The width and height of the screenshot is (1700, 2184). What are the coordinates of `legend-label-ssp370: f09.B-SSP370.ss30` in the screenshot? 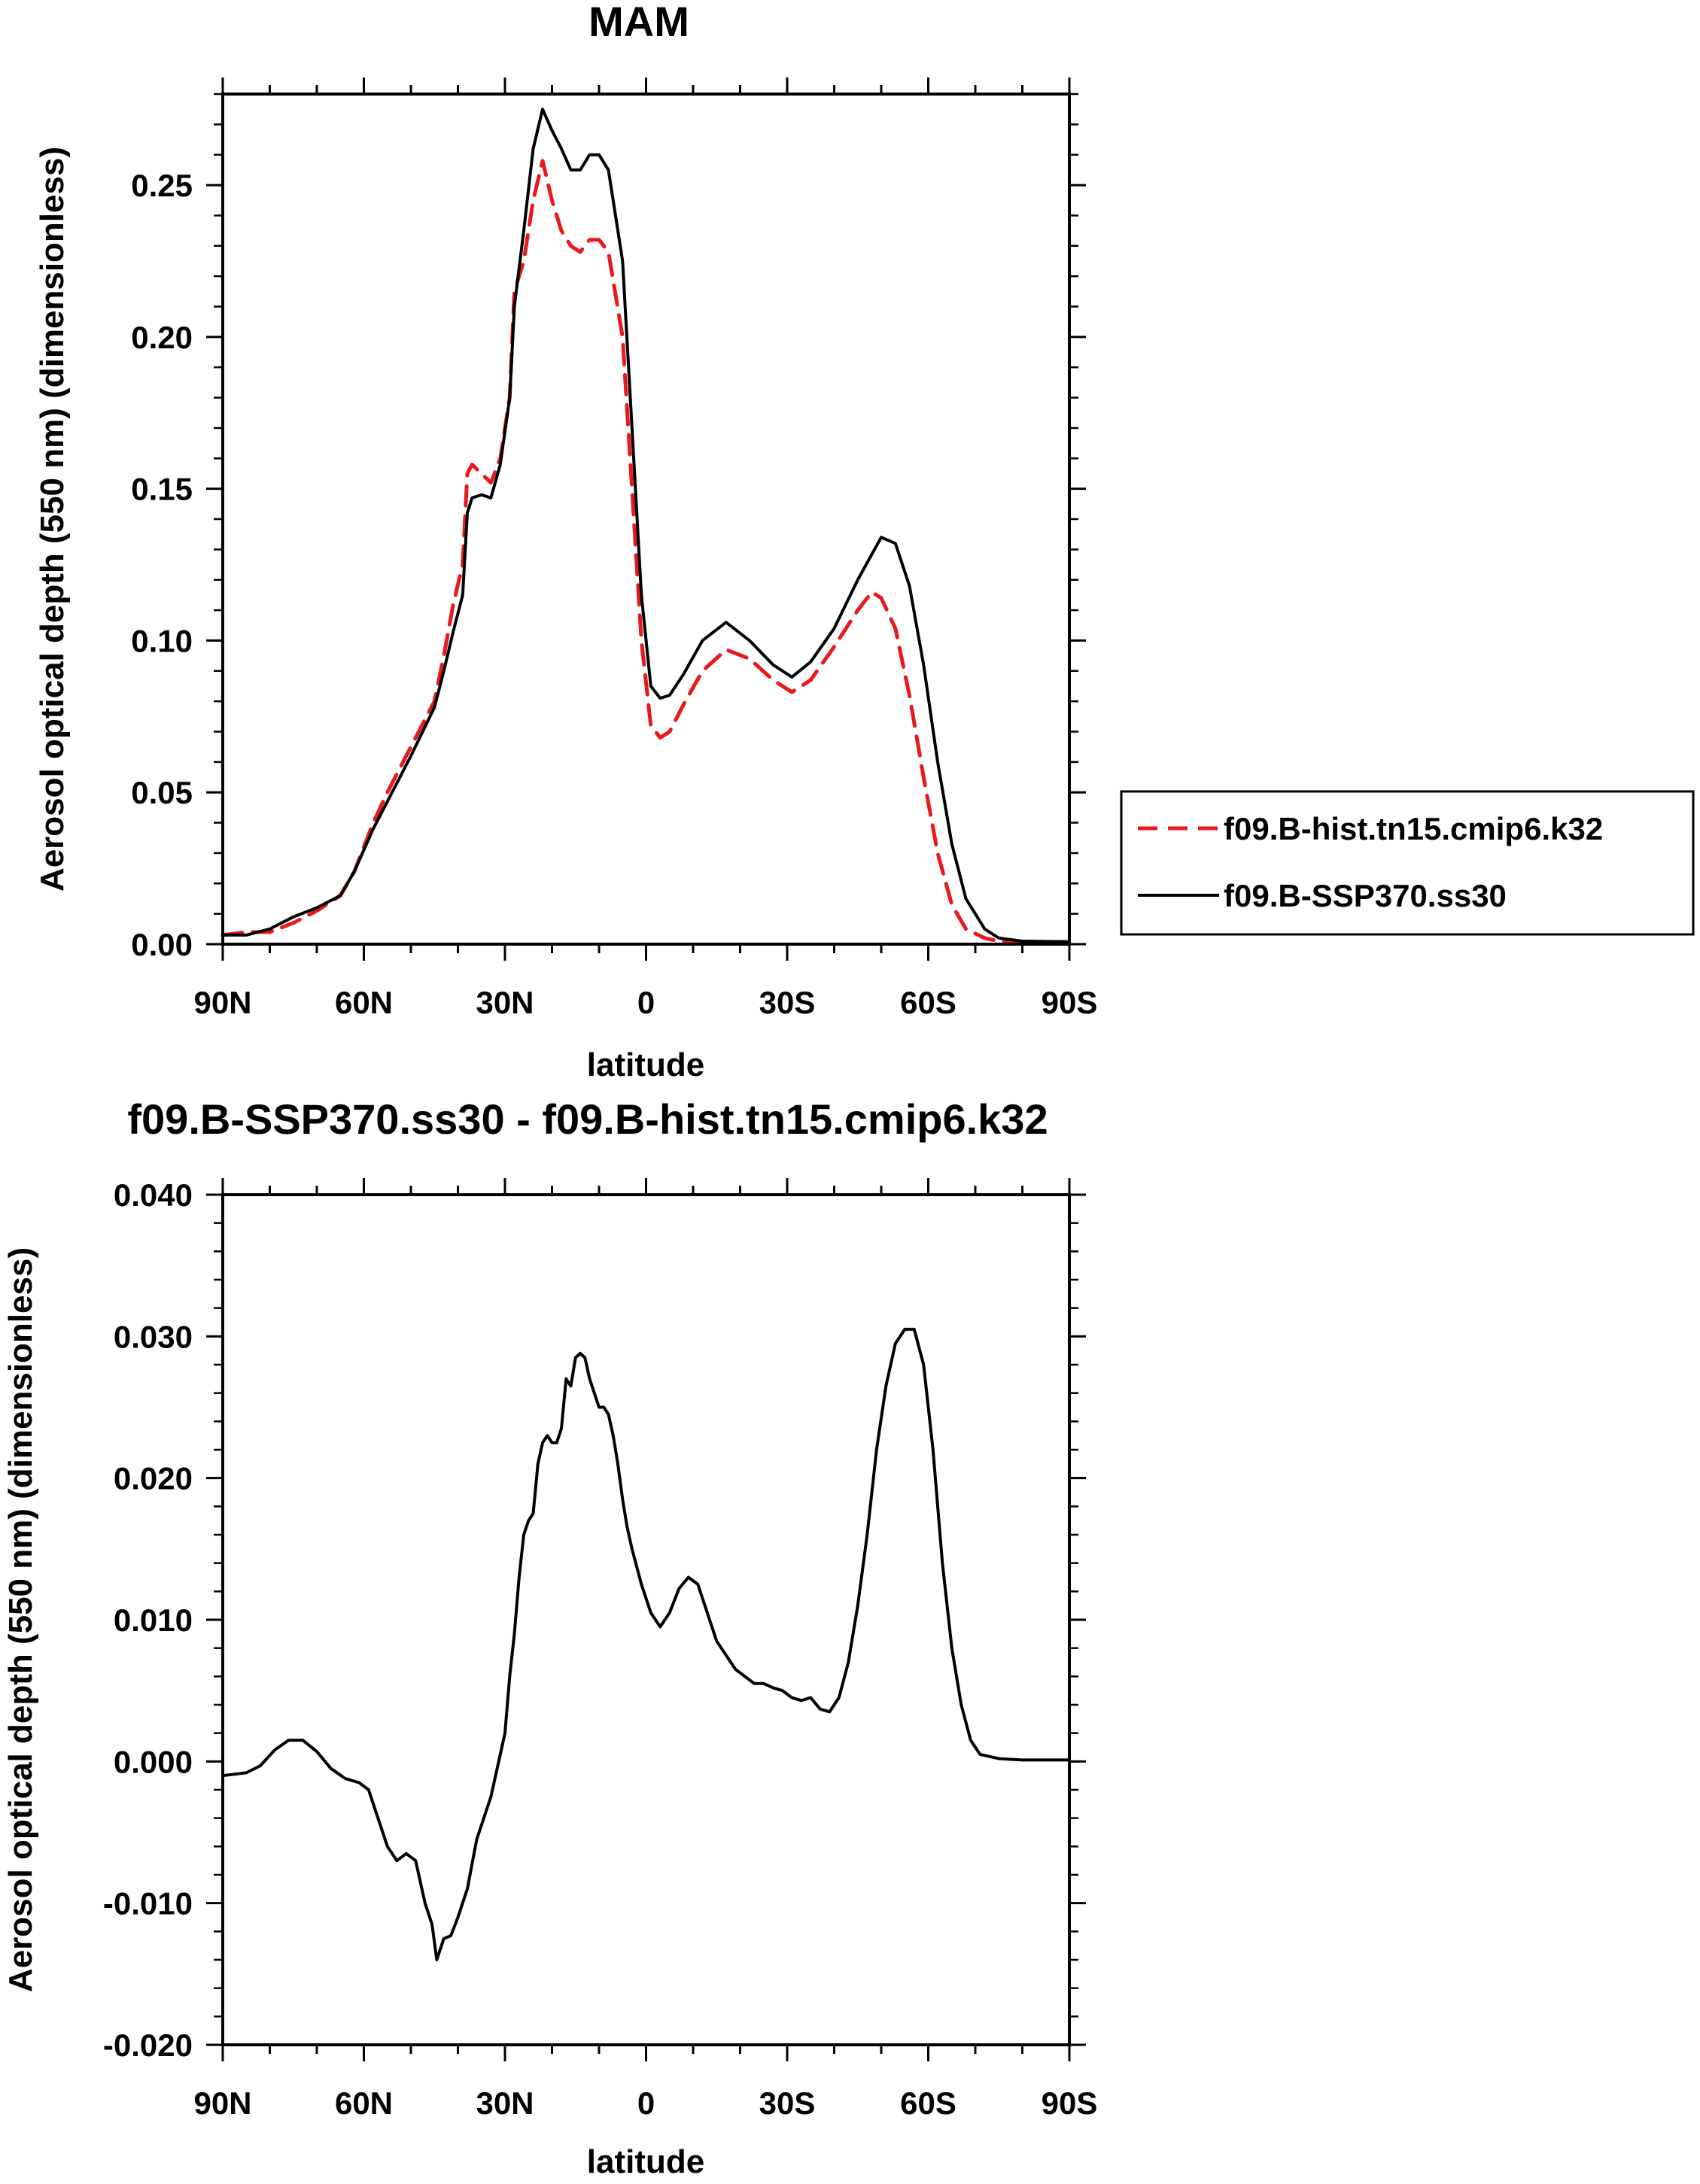 It's located at (1366, 895).